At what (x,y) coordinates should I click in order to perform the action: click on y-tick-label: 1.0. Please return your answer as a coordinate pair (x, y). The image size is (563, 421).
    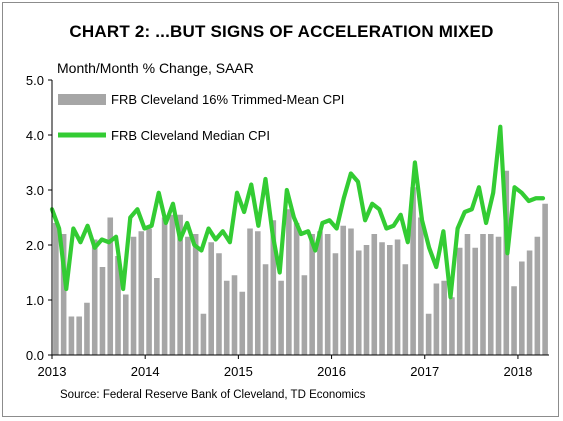
    Looking at the image, I should click on (35, 300).